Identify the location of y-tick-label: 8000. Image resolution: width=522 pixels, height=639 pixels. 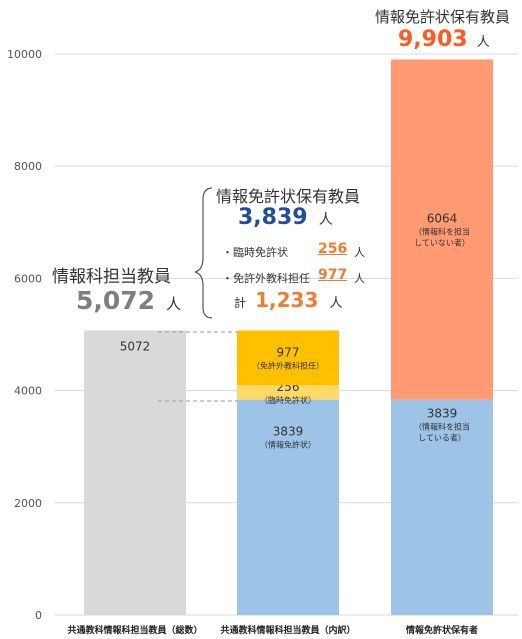
(28, 166).